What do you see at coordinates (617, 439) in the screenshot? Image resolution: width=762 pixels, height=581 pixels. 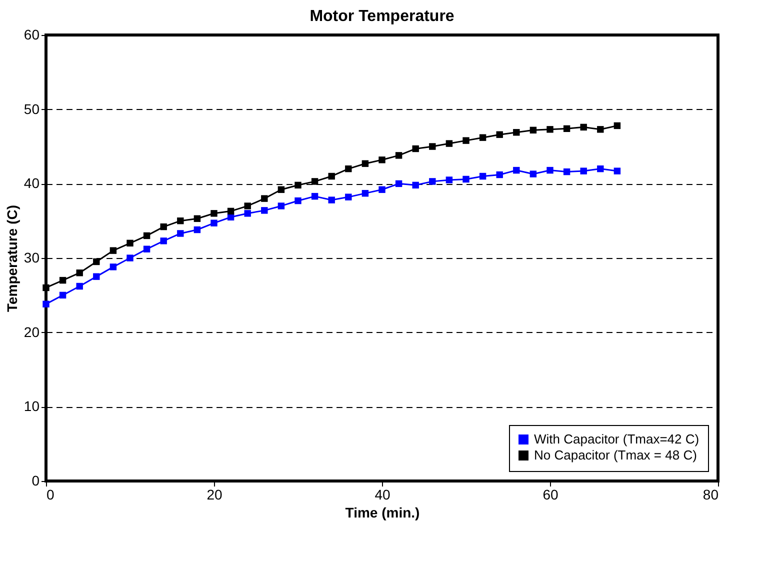 I see `legend-label: With Capacitor (Tmax=42 C)` at bounding box center [617, 439].